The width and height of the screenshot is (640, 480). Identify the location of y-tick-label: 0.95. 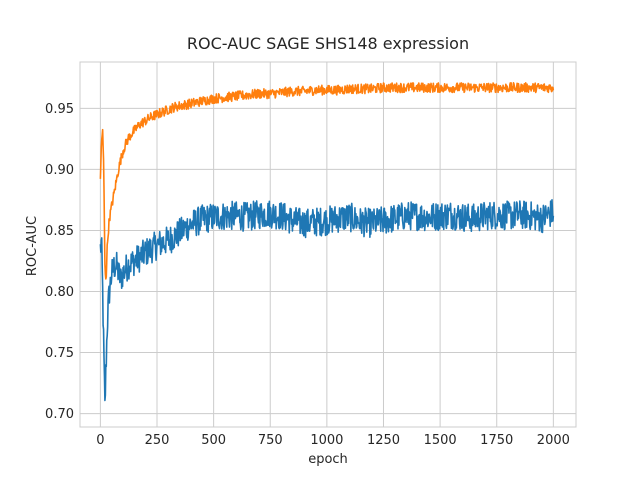
(59, 109).